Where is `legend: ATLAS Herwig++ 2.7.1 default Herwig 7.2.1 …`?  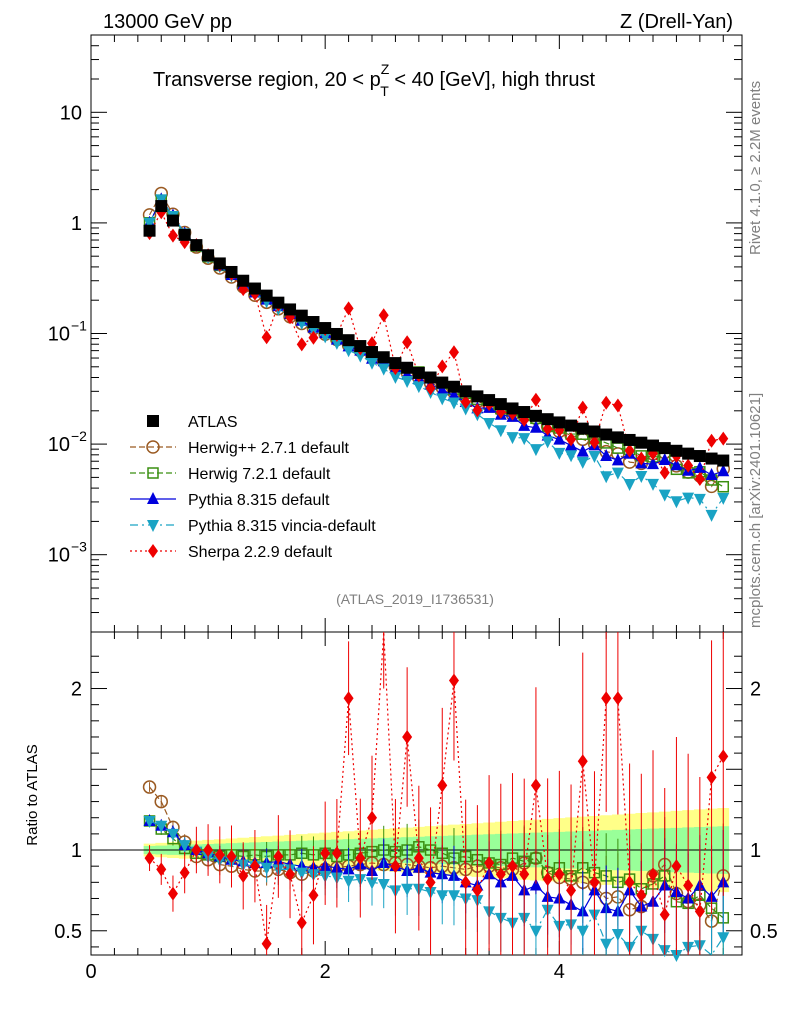
legend: ATLAS Herwig++ 2.7.1 default Herwig 7.2.1 … is located at coordinates (253, 487).